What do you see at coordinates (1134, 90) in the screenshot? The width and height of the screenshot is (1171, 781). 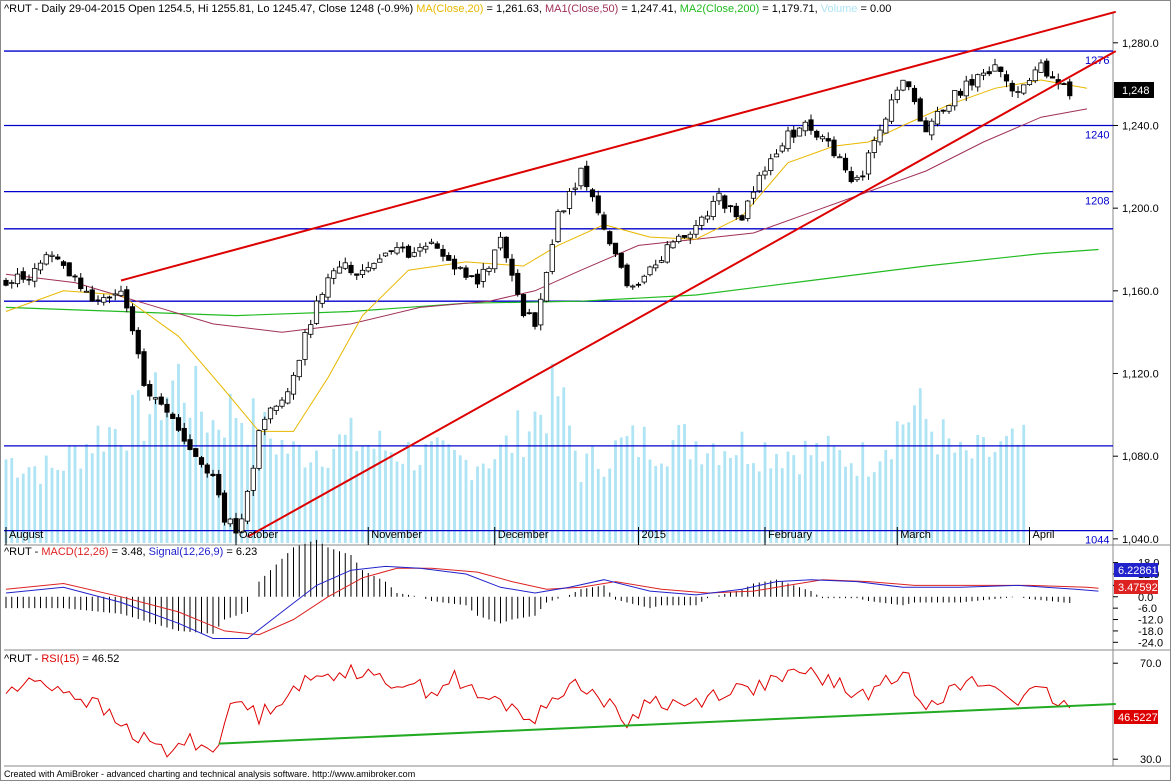 I see `last-price-box` at bounding box center [1134, 90].